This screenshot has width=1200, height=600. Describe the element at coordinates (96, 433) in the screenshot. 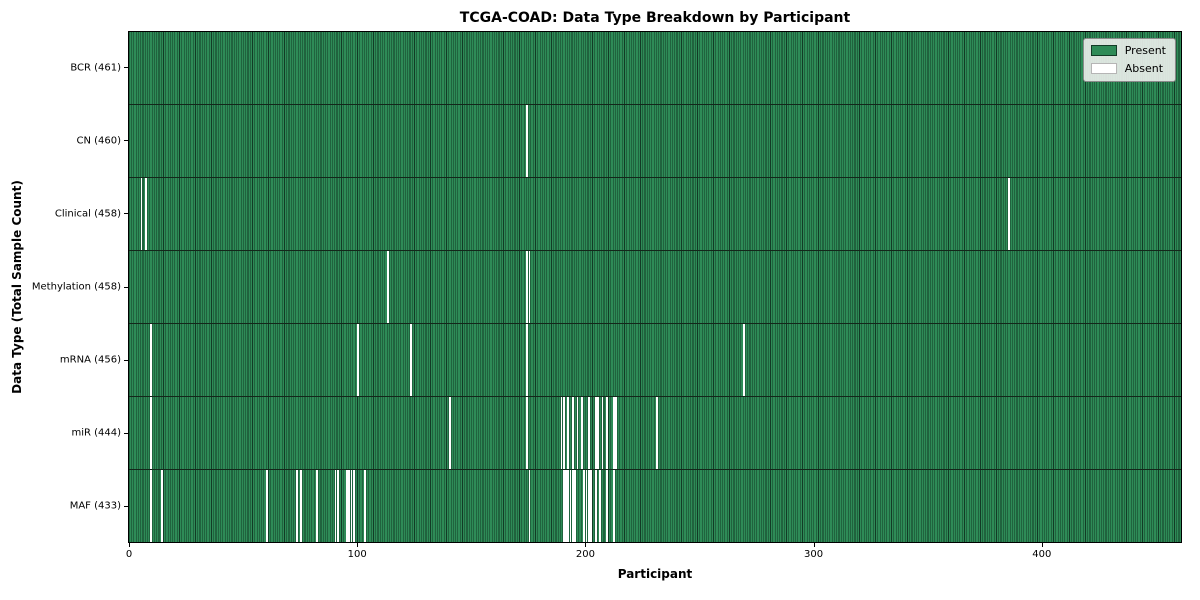

I see `ytick-label: miR (444)` at that location.